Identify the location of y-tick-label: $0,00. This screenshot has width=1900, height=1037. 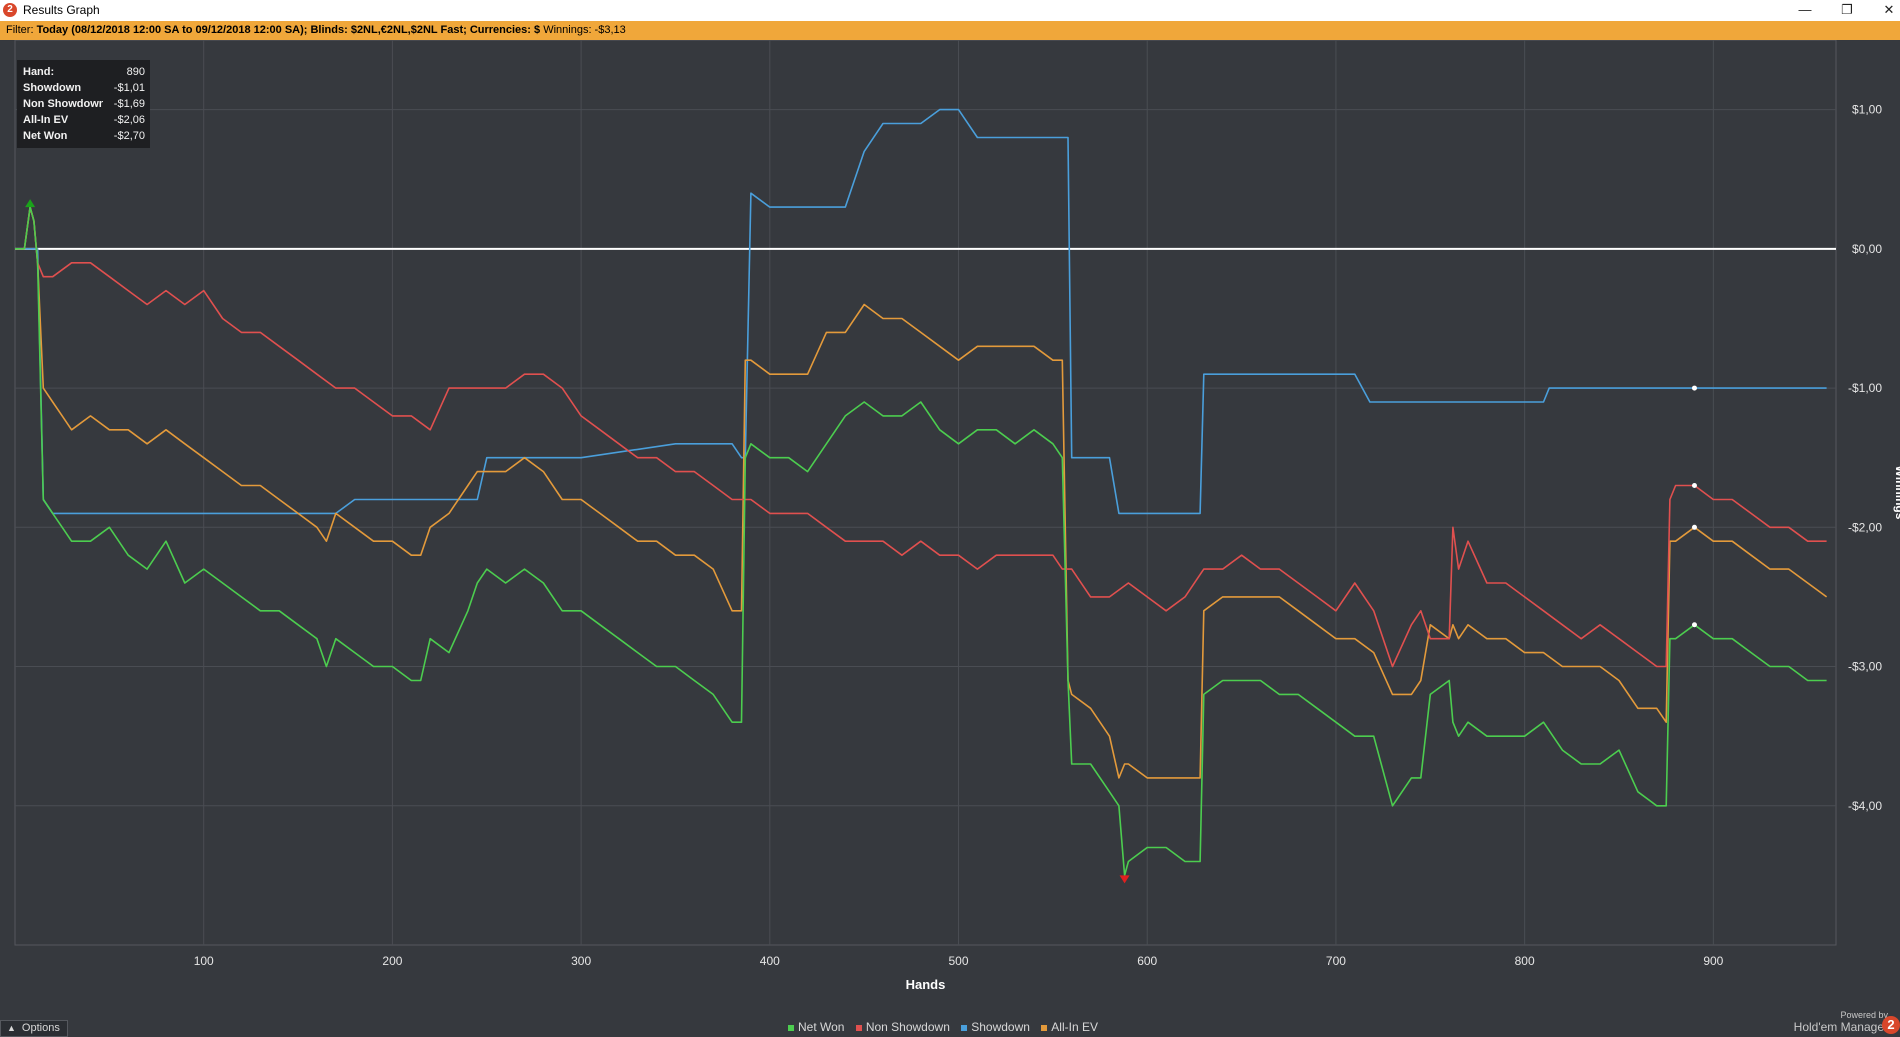
(1867, 249).